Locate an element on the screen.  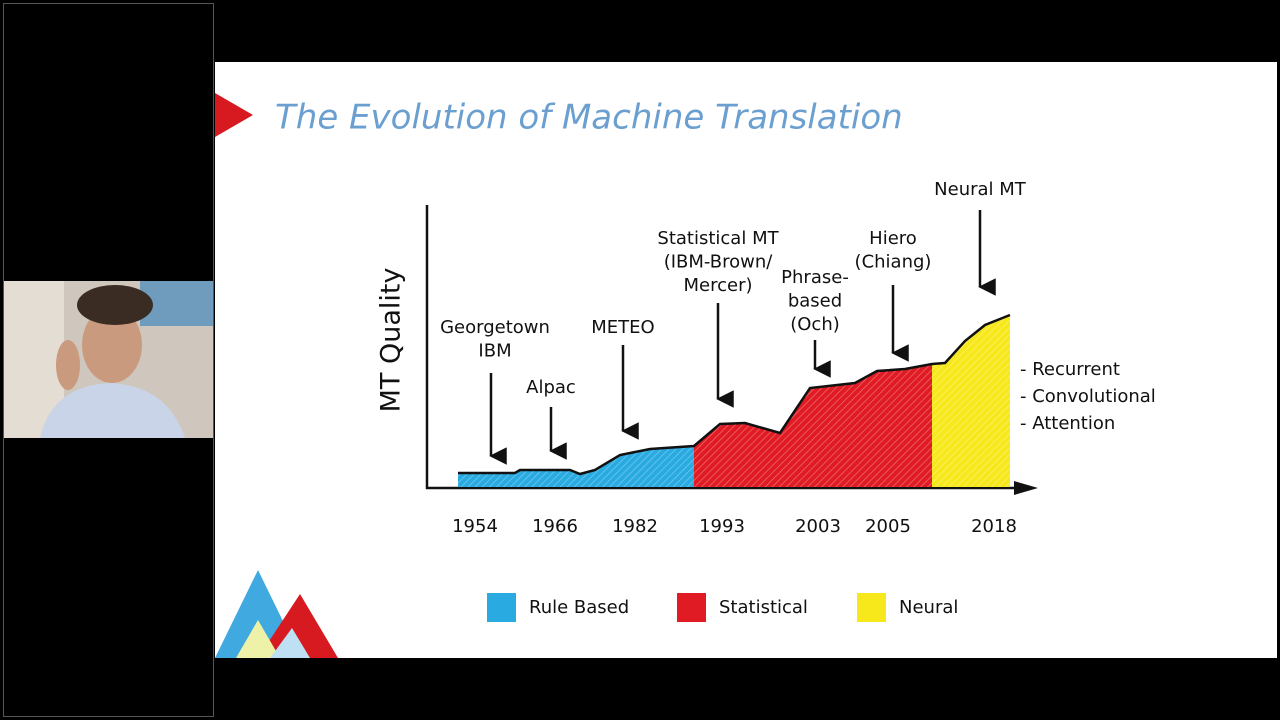
logo is located at coordinates (276, 614).